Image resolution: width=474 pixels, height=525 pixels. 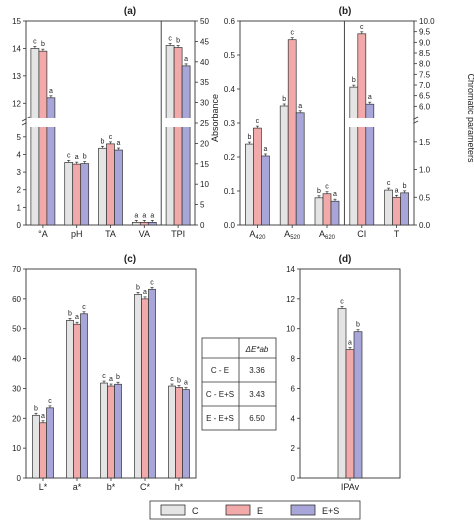 I want to click on x-tick-label: T, so click(x=397, y=234).